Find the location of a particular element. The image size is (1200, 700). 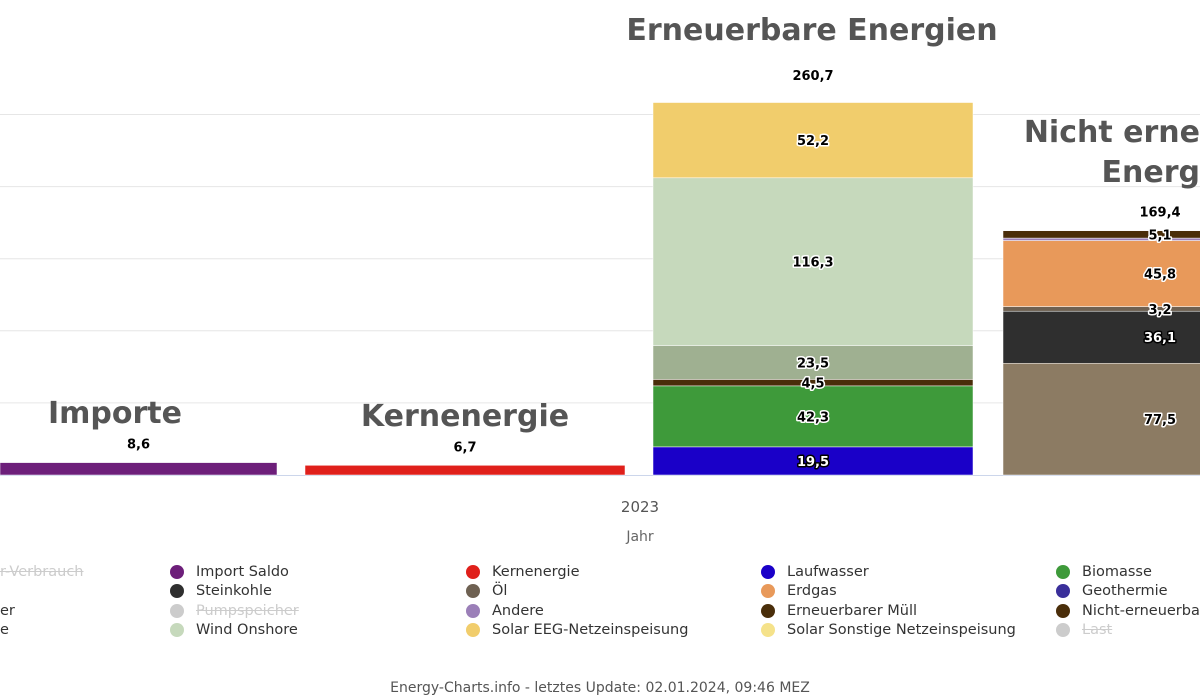

legend-item: Laufwasser is located at coordinates (815, 571).